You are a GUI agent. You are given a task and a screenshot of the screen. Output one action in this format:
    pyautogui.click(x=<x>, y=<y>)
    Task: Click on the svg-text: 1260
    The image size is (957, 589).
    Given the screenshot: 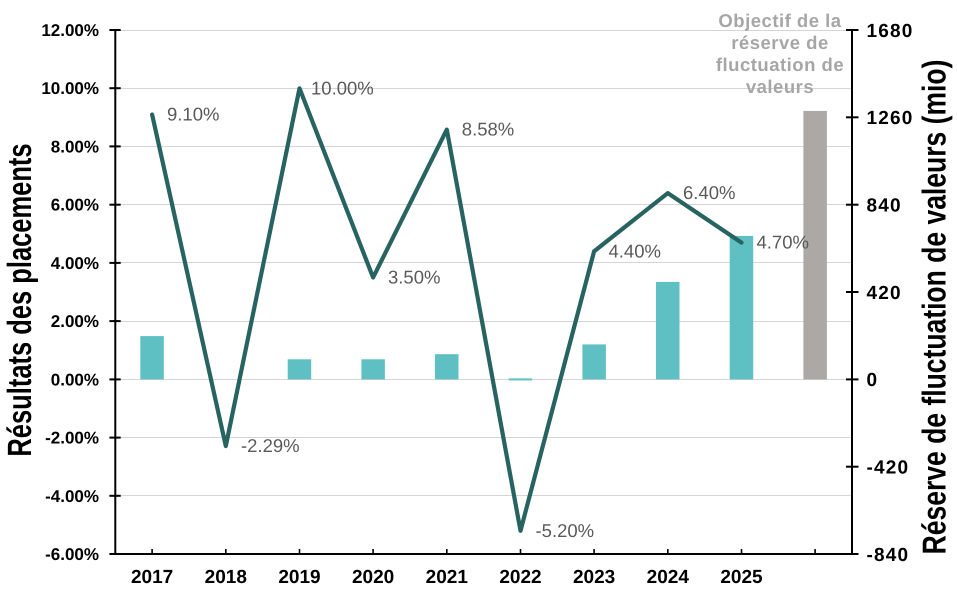 What is the action you would take?
    pyautogui.click(x=890, y=118)
    